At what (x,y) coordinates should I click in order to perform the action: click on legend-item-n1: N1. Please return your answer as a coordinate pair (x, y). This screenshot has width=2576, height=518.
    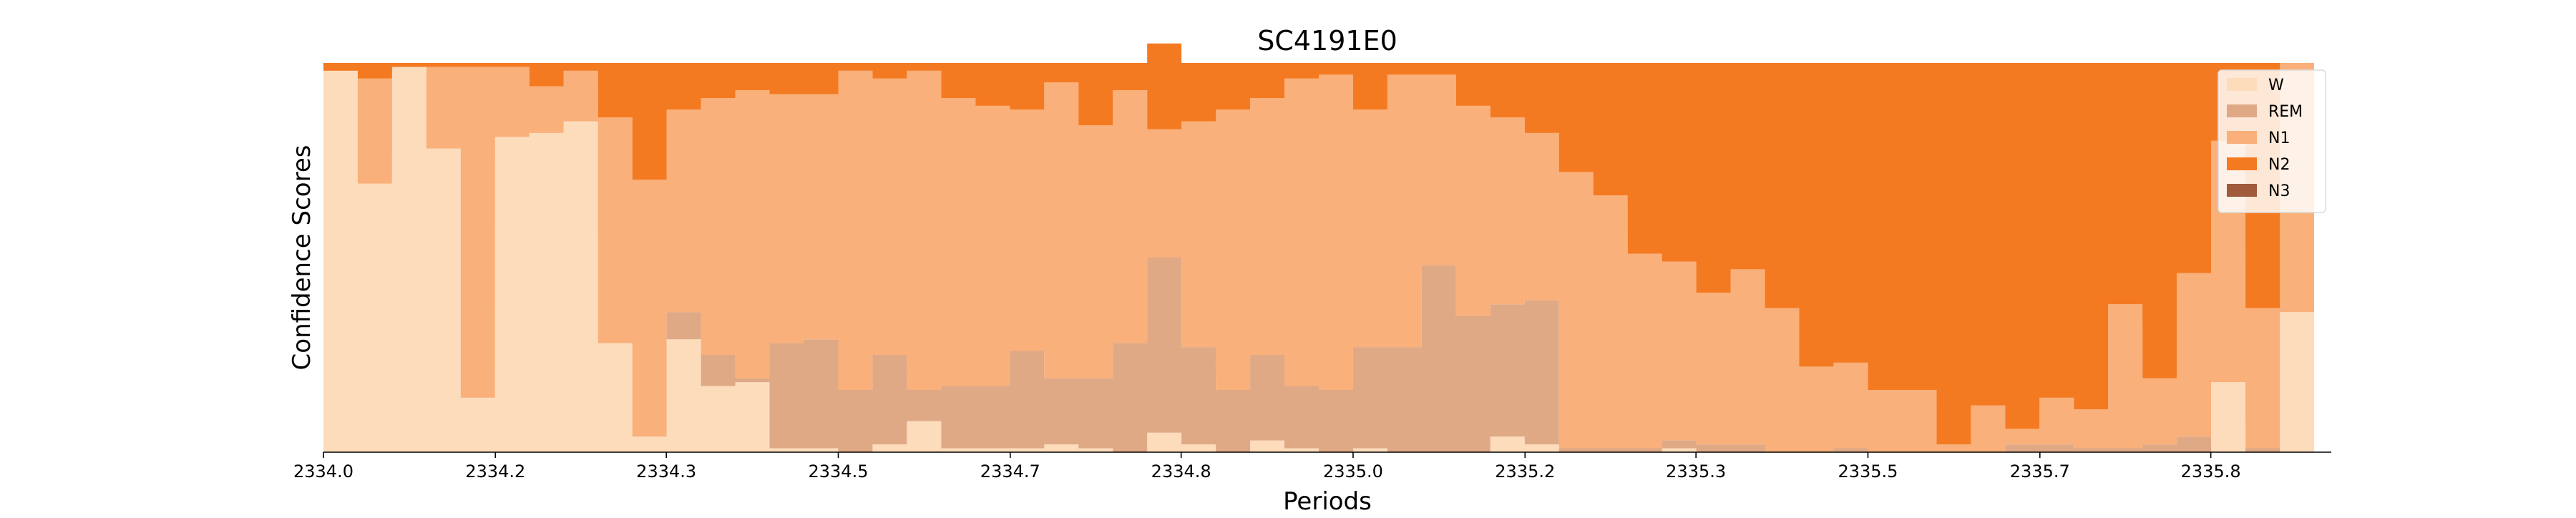
    Looking at the image, I should click on (2258, 138).